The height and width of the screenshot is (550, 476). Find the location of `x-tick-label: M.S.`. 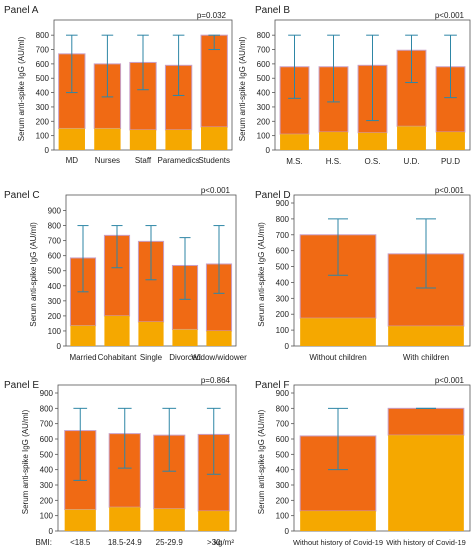

x-tick-label: M.S. is located at coordinates (294, 161).